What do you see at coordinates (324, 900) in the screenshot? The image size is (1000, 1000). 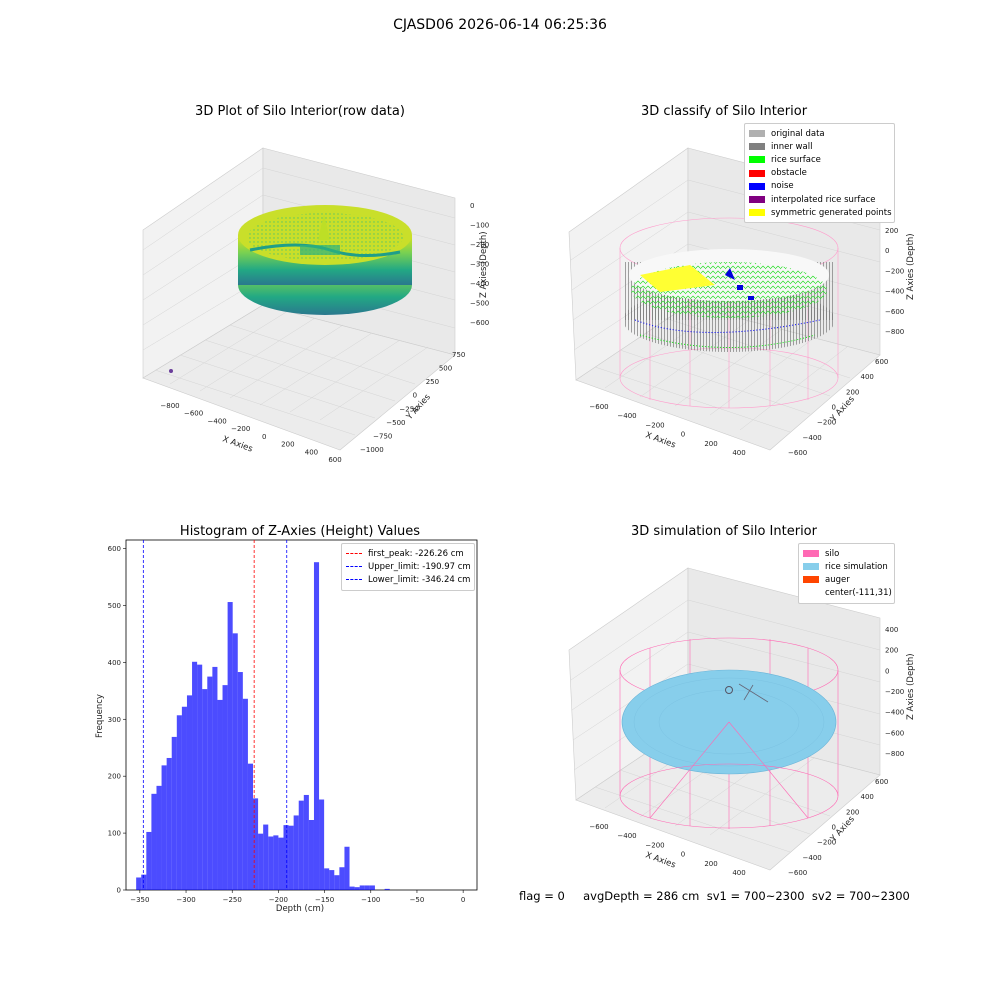 I see `histogram-x-tick-label: −150` at bounding box center [324, 900].